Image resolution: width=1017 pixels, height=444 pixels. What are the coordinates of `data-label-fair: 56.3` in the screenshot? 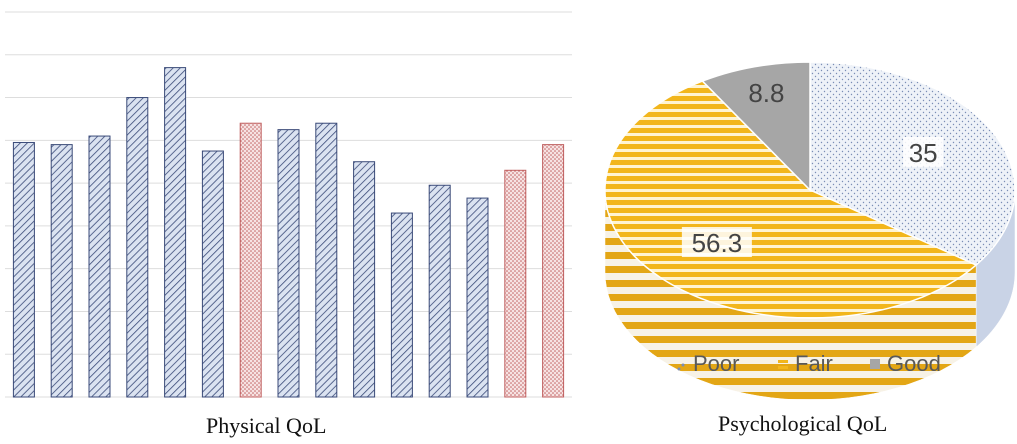 It's located at (717, 243).